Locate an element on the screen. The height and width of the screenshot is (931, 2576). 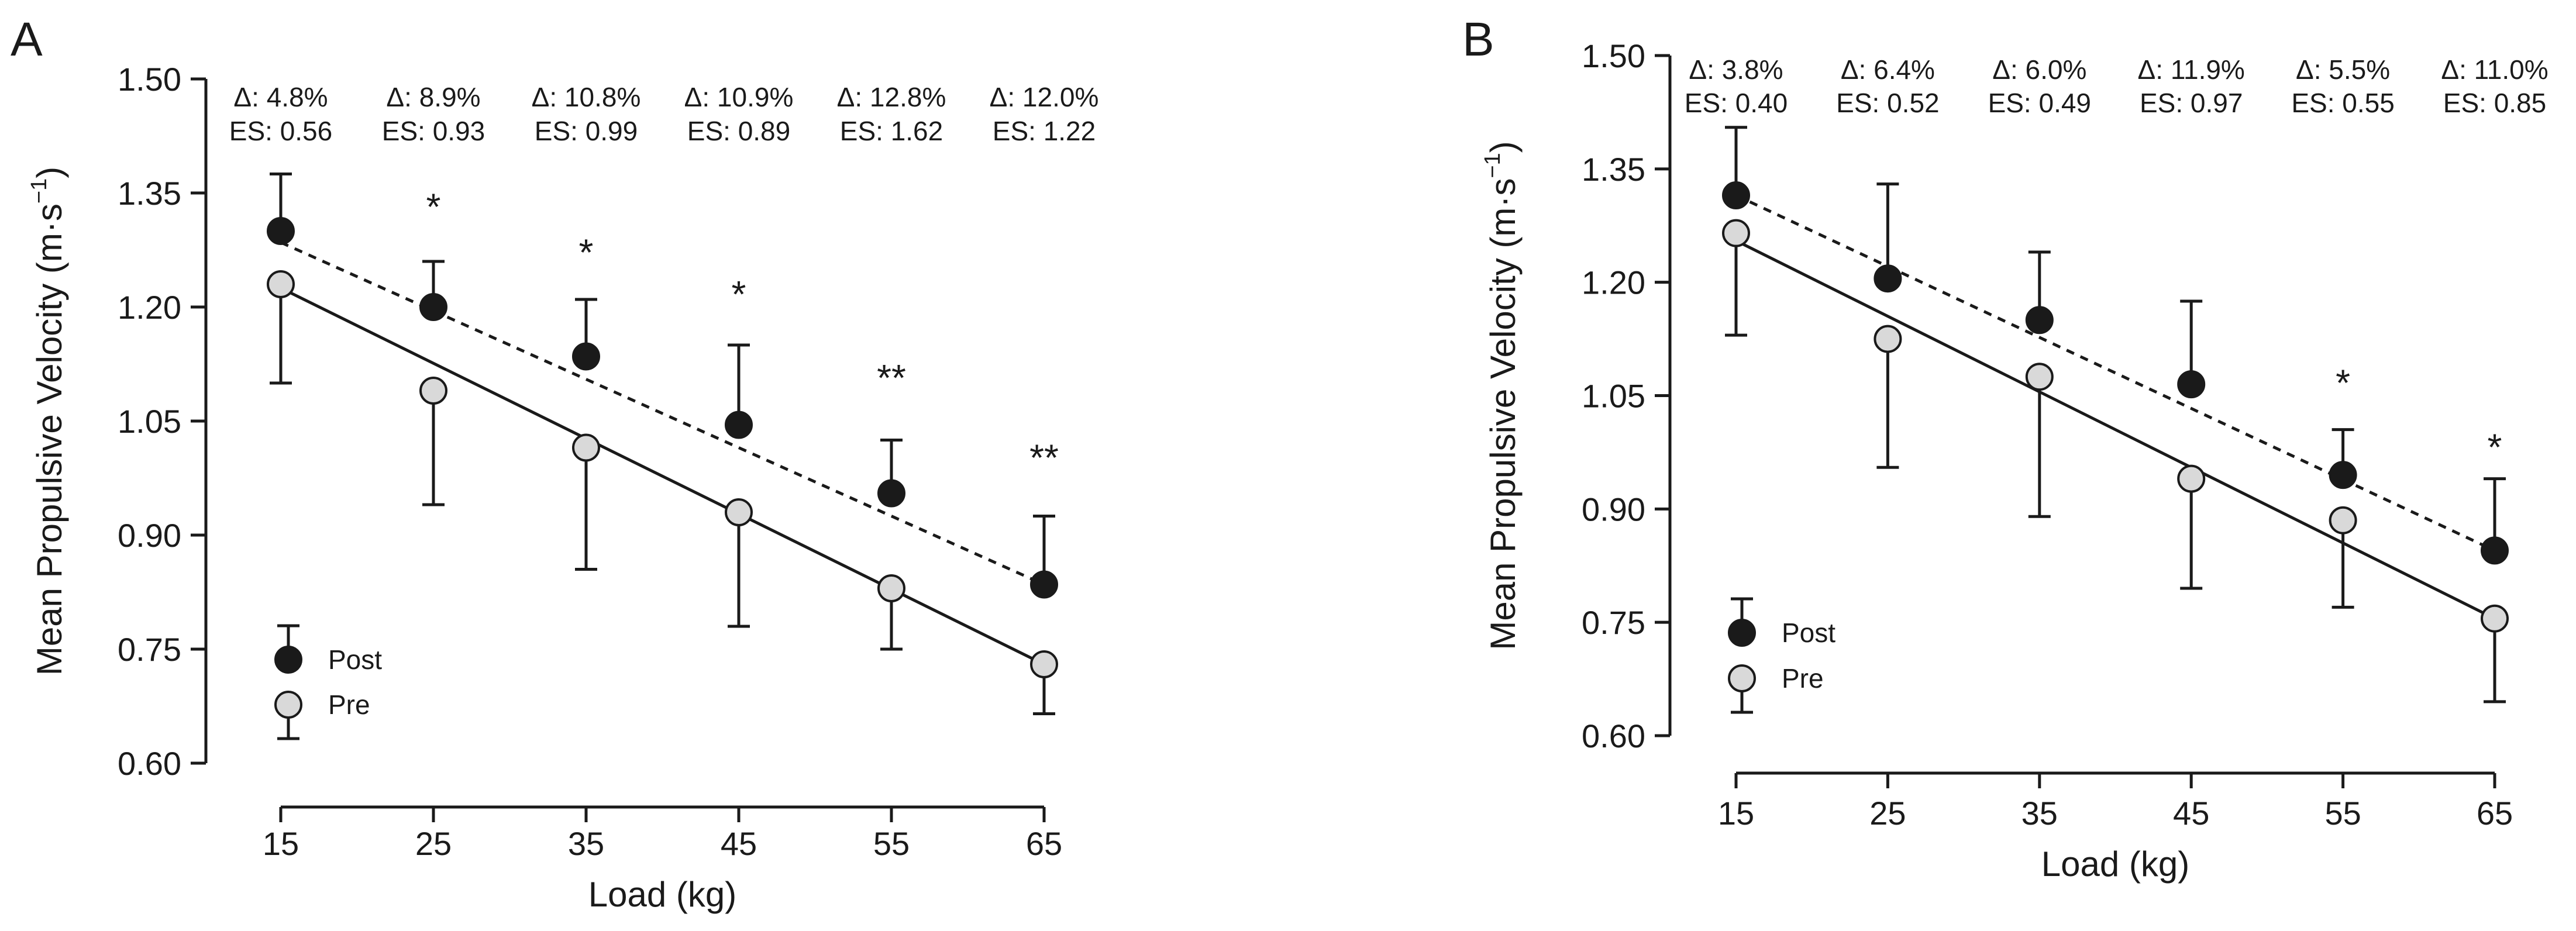
delta-annotation: Δ: 12.8% is located at coordinates (891, 97).